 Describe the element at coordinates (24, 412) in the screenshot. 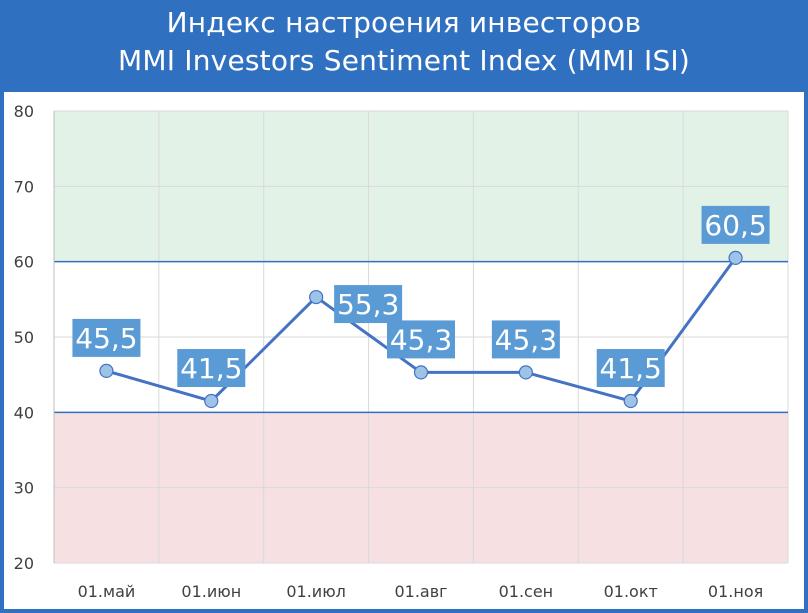

I see `y-tick-label: 40` at that location.